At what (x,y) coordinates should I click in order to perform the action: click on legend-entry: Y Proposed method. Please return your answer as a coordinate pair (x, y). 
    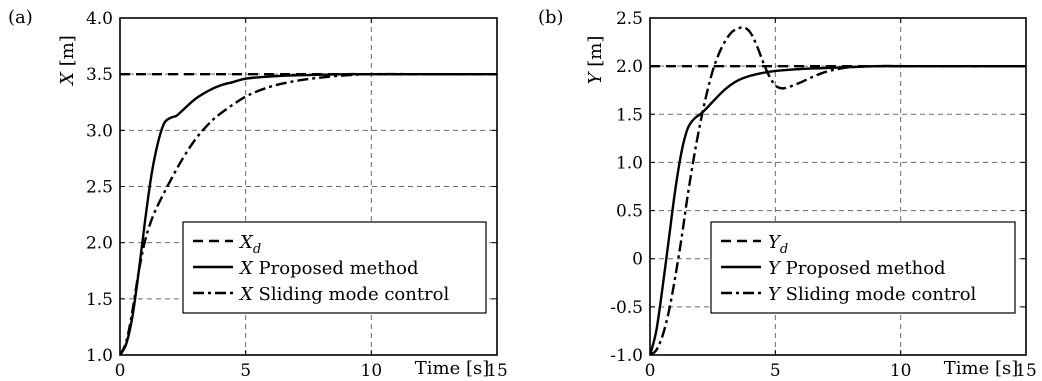
    Looking at the image, I should click on (857, 268).